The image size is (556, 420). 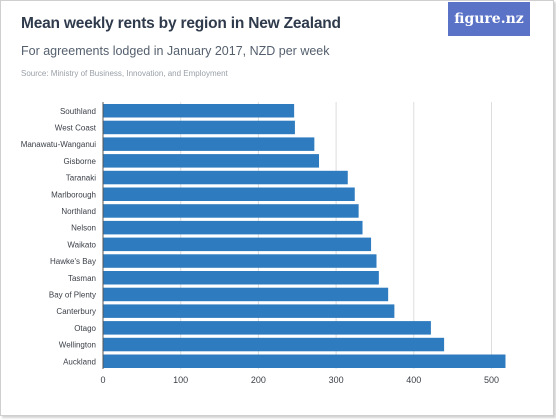 What do you see at coordinates (258, 380) in the screenshot?
I see `x-tick-label: 200` at bounding box center [258, 380].